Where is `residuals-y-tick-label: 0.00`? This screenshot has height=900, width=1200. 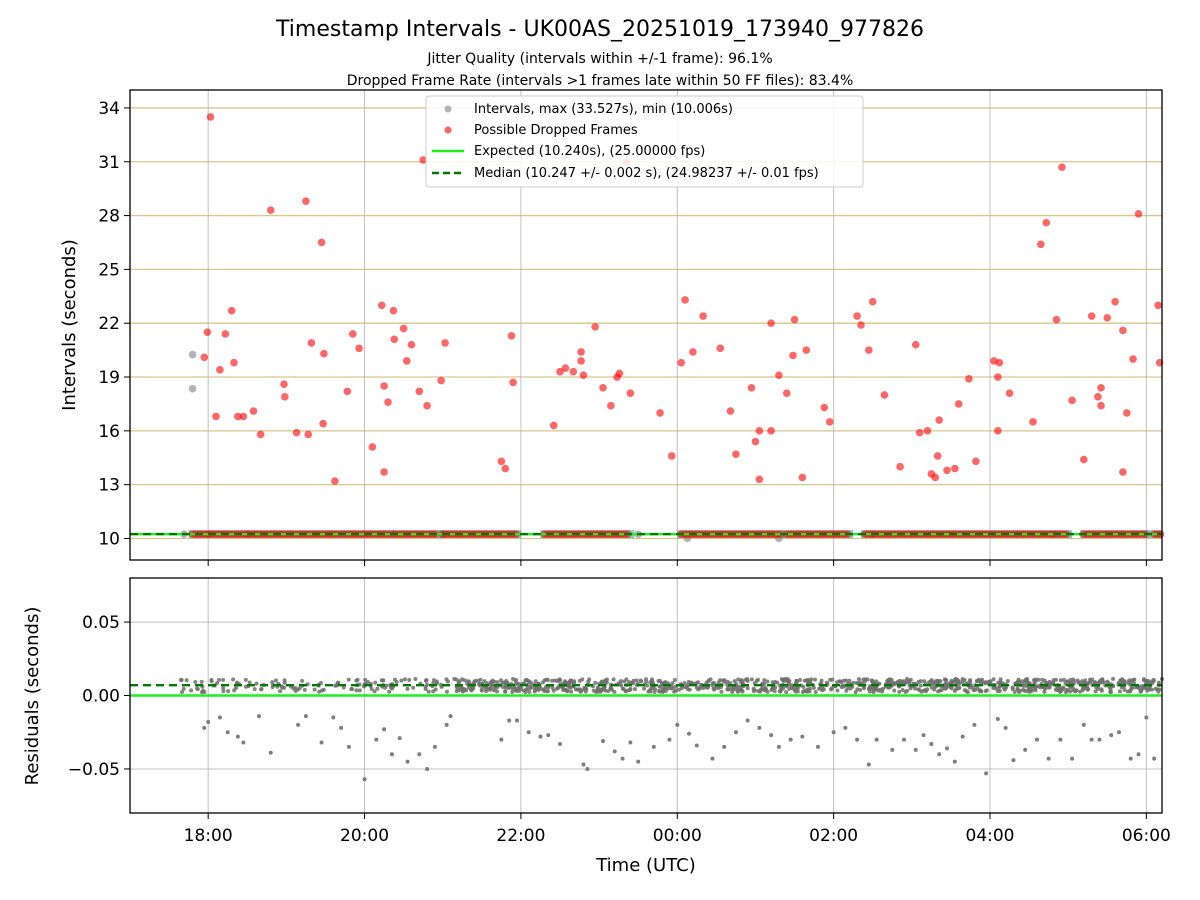
residuals-y-tick-label: 0.00 is located at coordinates (101, 697).